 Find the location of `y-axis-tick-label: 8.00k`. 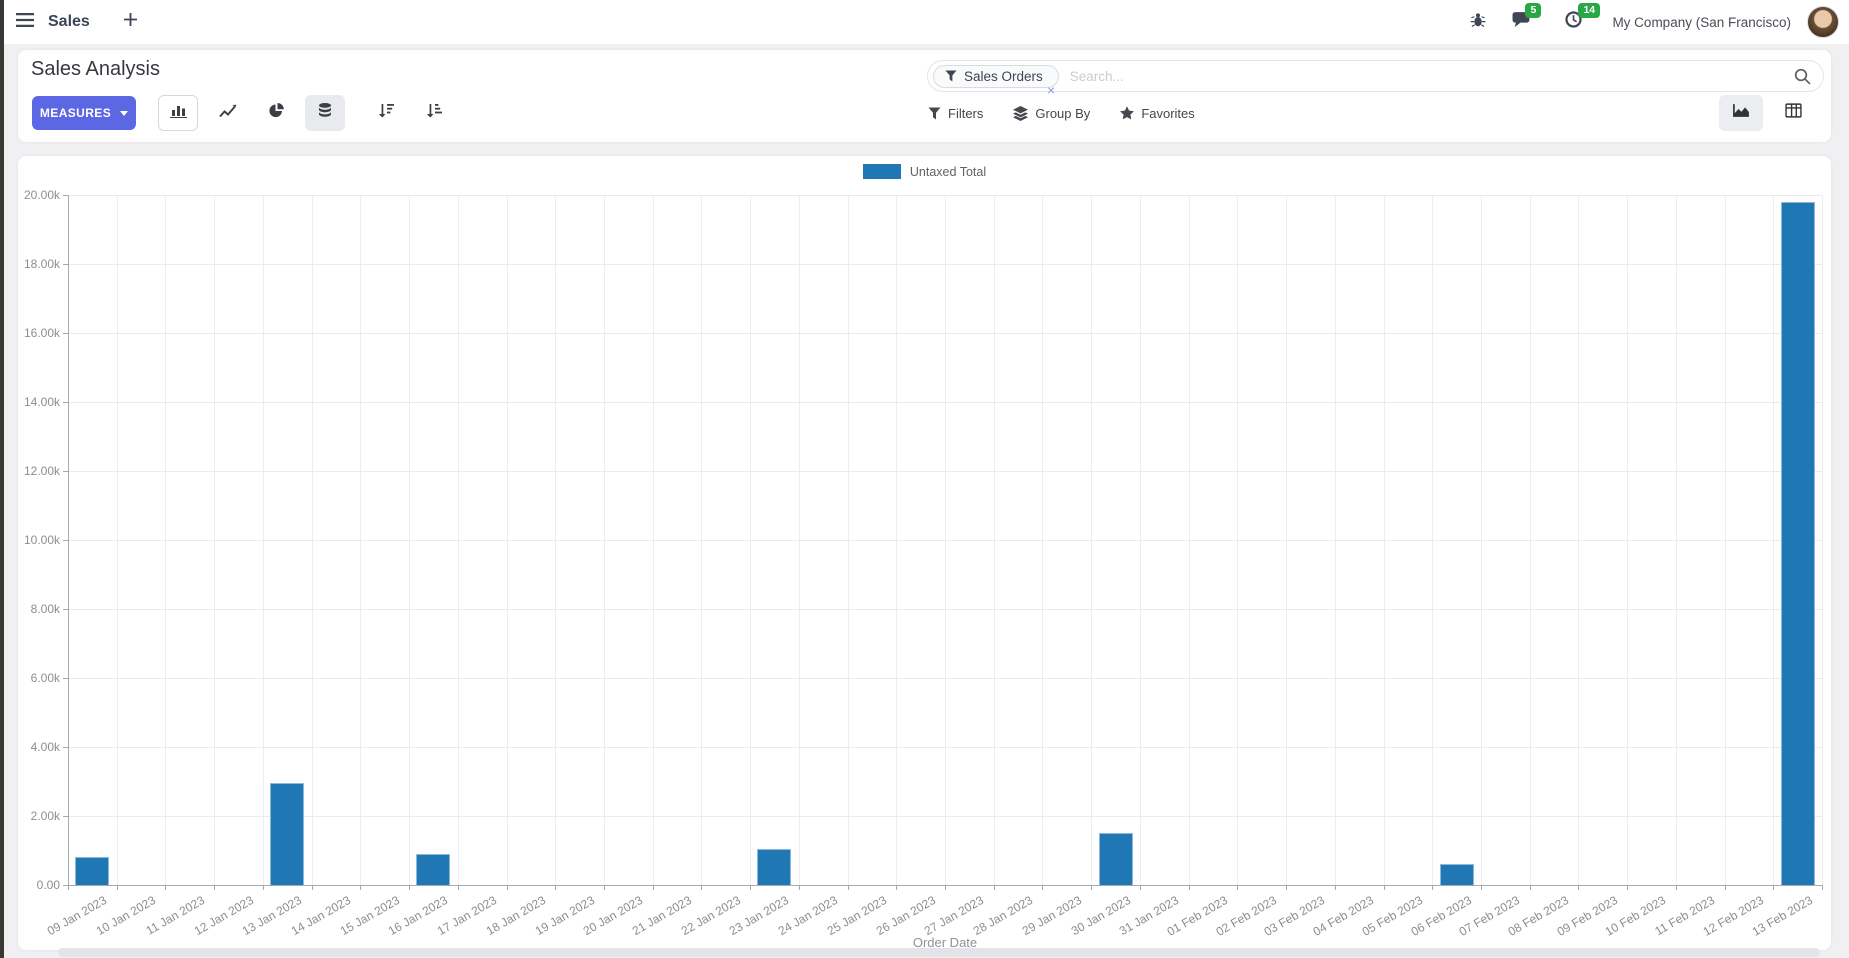

y-axis-tick-label: 8.00k is located at coordinates (45, 609).